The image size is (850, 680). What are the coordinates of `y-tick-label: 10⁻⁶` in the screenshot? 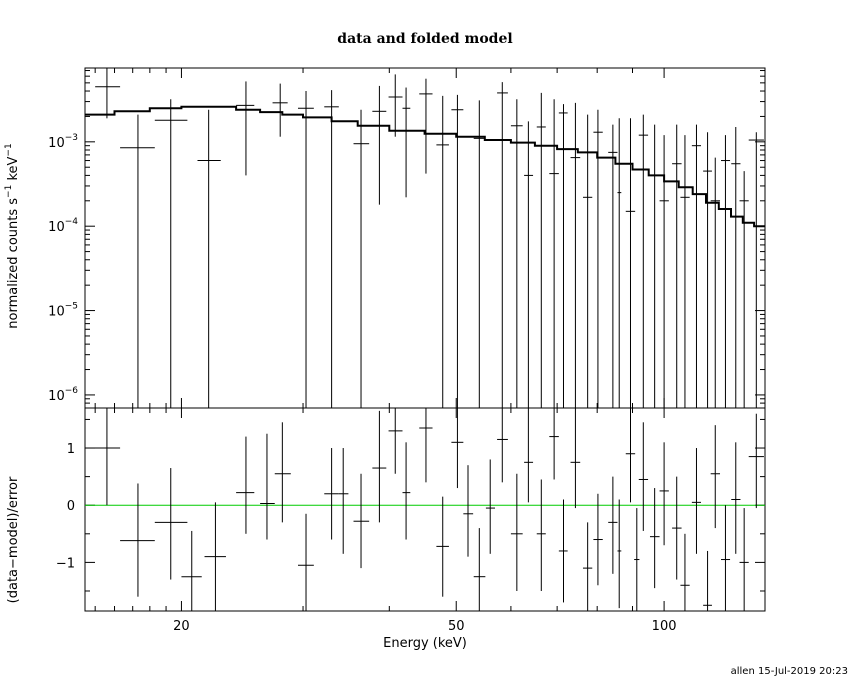 It's located at (63, 395).